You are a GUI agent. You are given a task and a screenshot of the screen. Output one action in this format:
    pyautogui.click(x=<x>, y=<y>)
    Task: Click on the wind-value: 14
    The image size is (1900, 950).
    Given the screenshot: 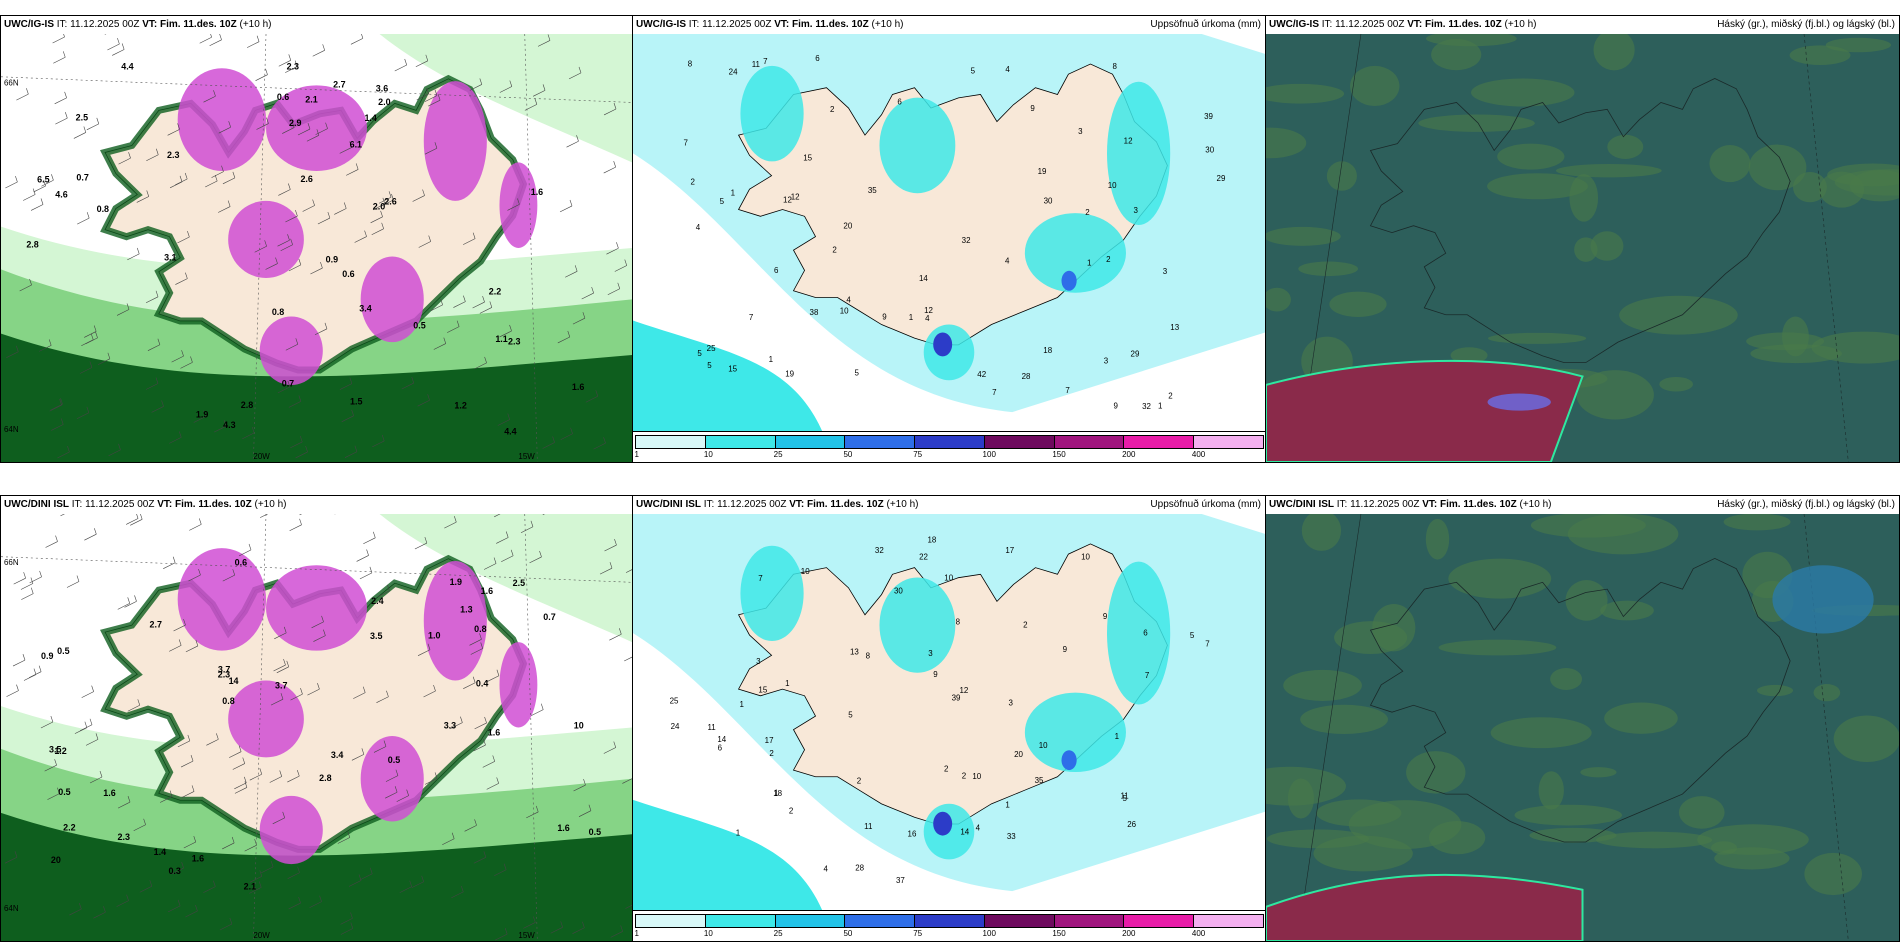 What is the action you would take?
    pyautogui.click(x=234, y=681)
    